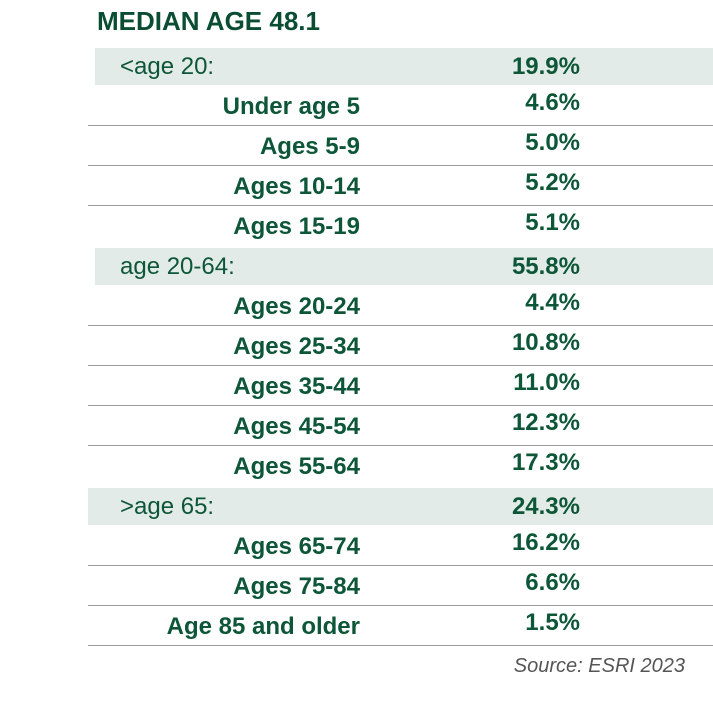 This screenshot has width=713, height=701. Describe the element at coordinates (177, 266) in the screenshot. I see `group-label: age 20-64:` at that location.